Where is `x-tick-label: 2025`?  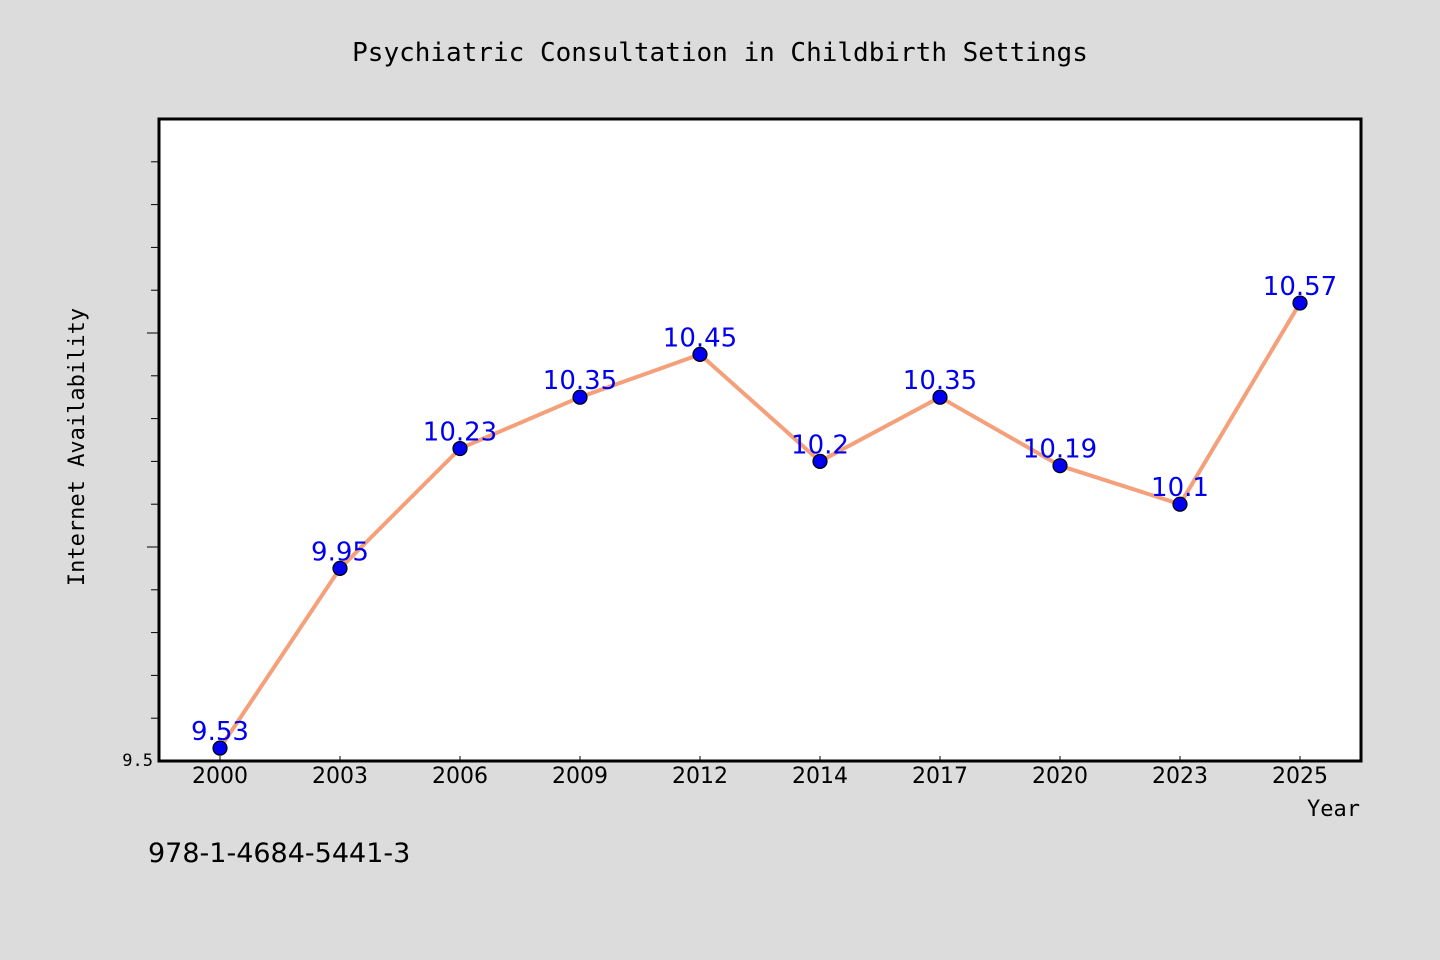
x-tick-label: 2025 is located at coordinates (1300, 776).